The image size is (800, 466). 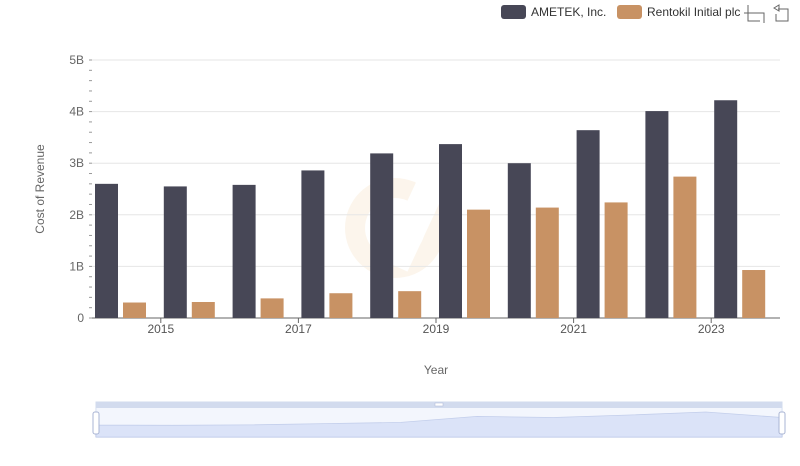 What do you see at coordinates (513, 12) in the screenshot?
I see `legend-swatch-ametek` at bounding box center [513, 12].